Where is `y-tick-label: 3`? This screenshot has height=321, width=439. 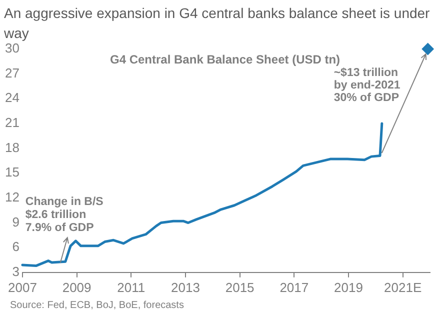 y-tick-label: 3 is located at coordinates (16, 271).